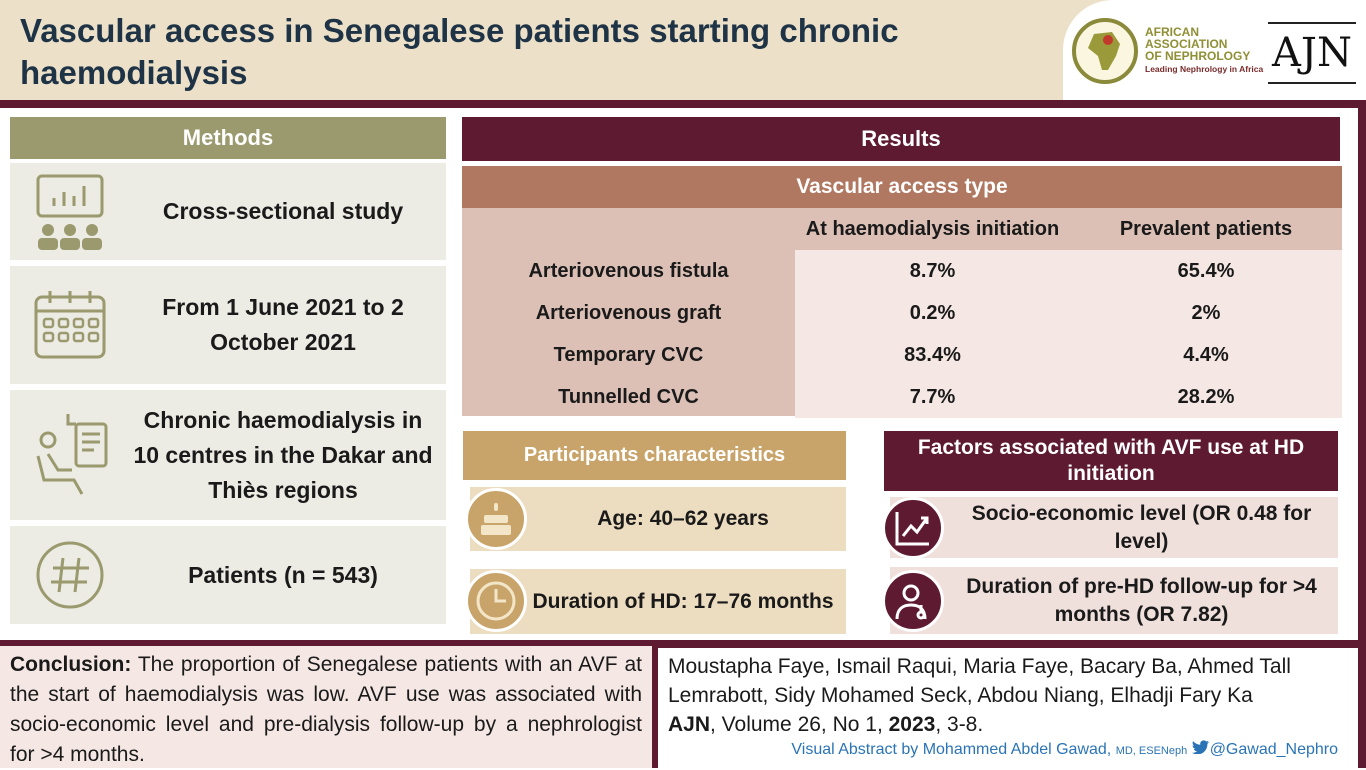 The image size is (1366, 770). What do you see at coordinates (228, 575) in the screenshot?
I see `method-sample-size: Patients (n = 543)` at bounding box center [228, 575].